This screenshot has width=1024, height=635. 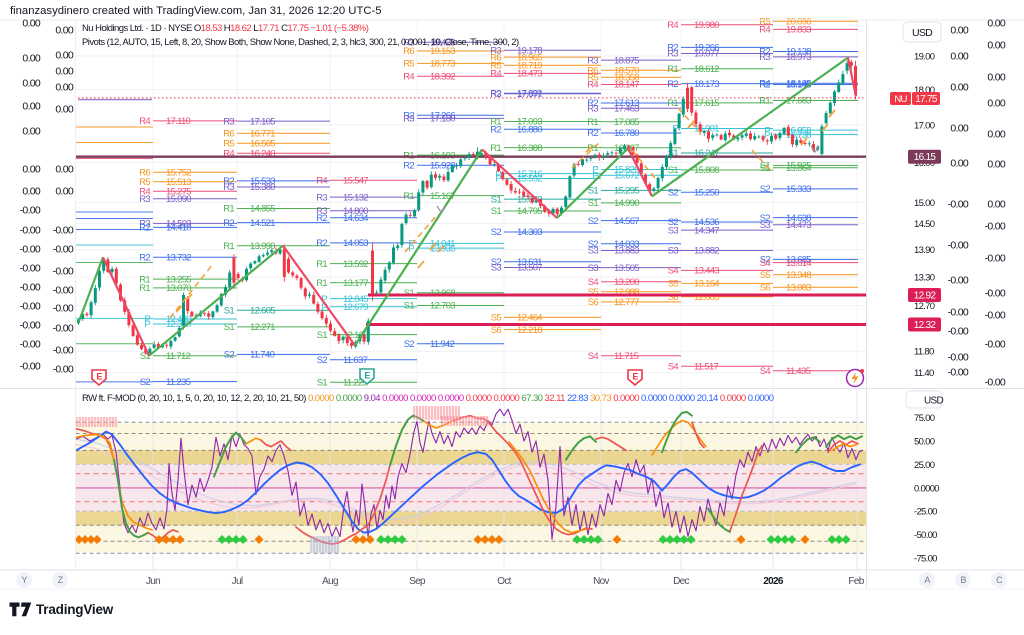 I want to click on svg-text: 14.634, so click(x=355, y=218).